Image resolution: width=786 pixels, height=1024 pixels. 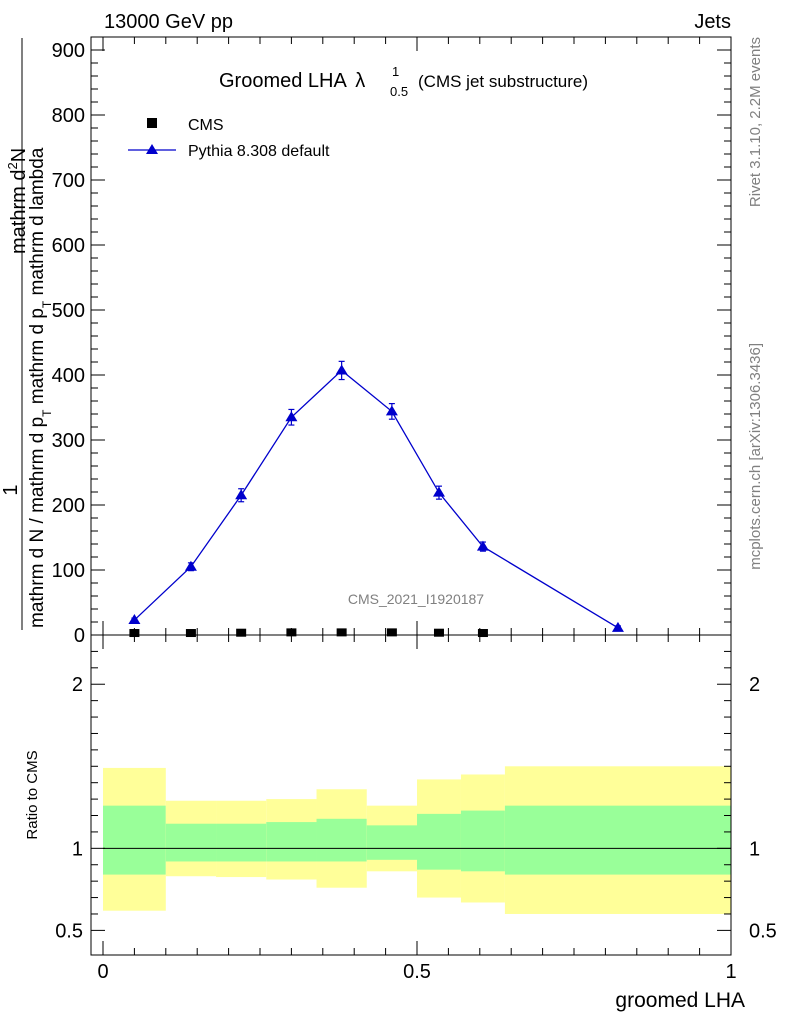 What do you see at coordinates (152, 149) in the screenshot?
I see `legend-mc-marker` at bounding box center [152, 149].